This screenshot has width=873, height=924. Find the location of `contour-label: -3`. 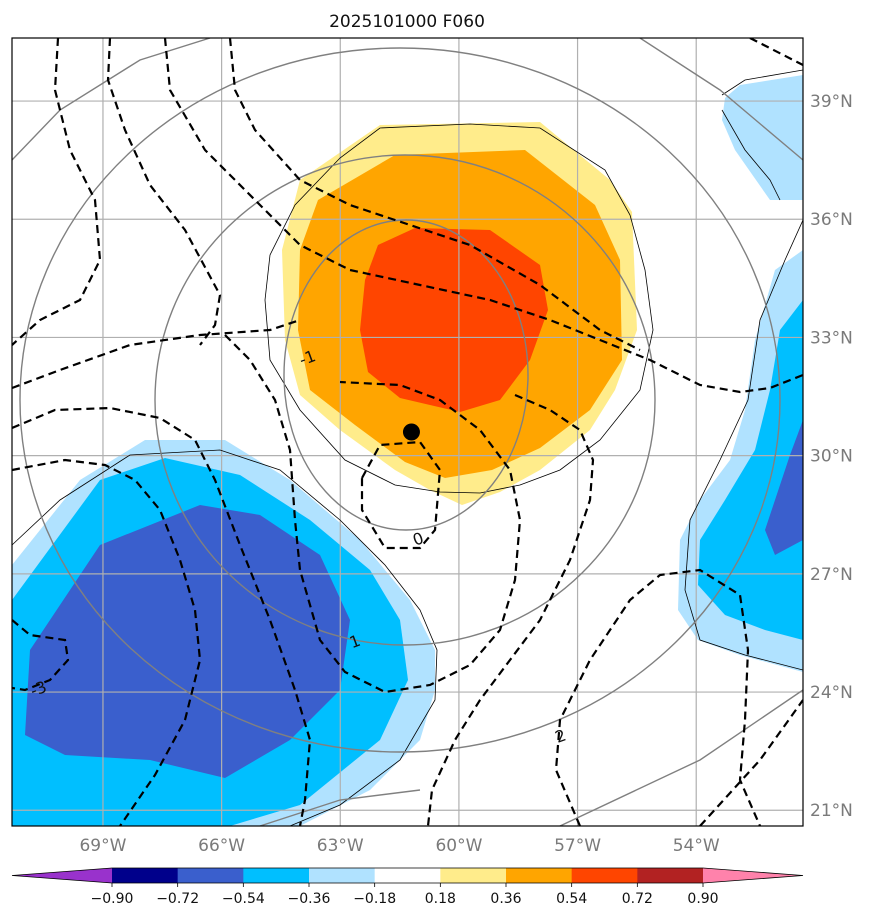

contour-label: -3 is located at coordinates (38, 688).